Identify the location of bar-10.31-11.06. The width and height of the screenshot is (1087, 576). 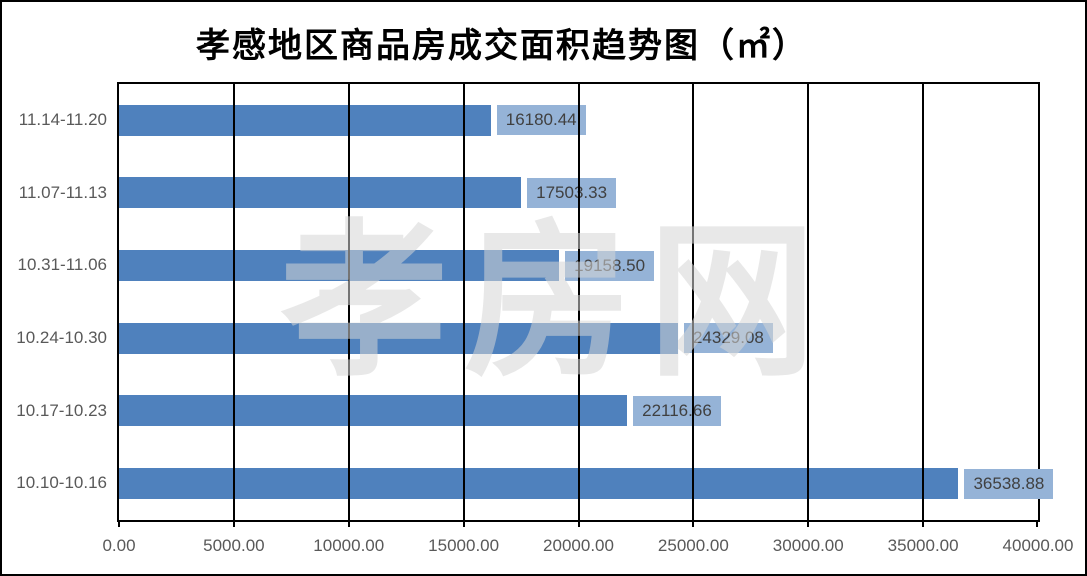
(339, 266).